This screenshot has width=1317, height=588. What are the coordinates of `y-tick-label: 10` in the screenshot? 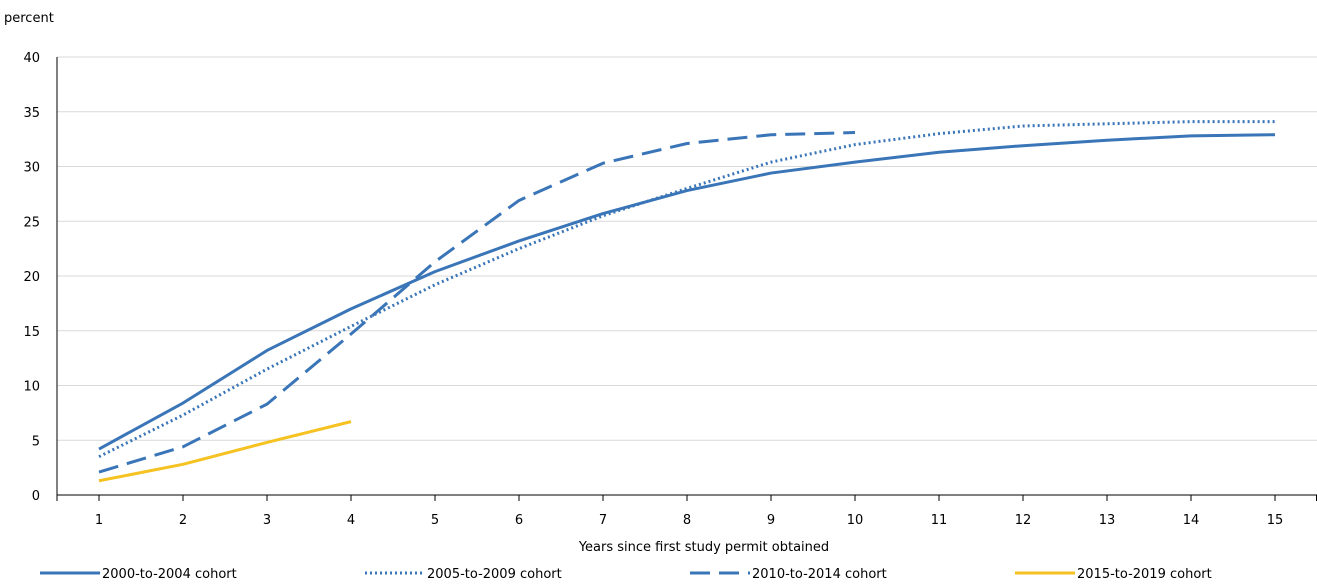 It's located at (31, 387).